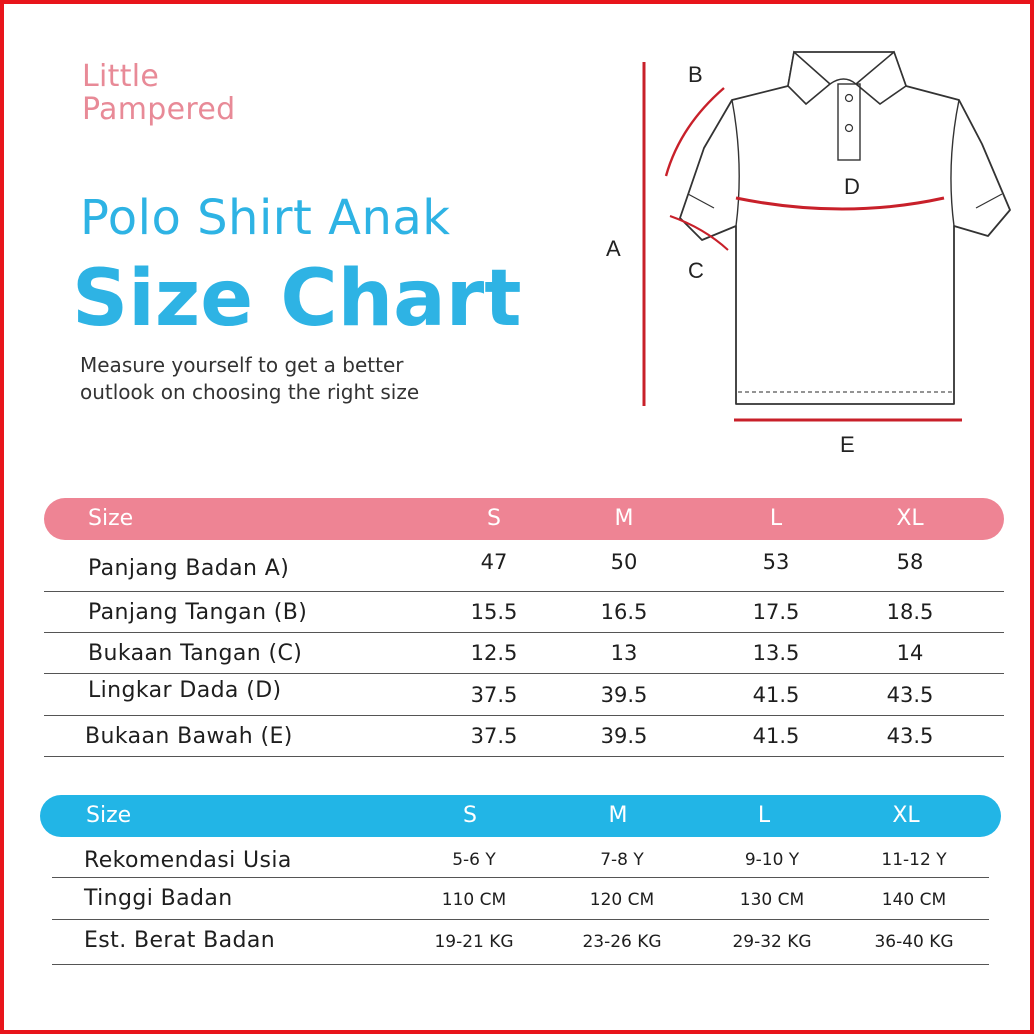 The image size is (1034, 1034). What do you see at coordinates (914, 860) in the screenshot?
I see `value-xl: 11-12 Y` at bounding box center [914, 860].